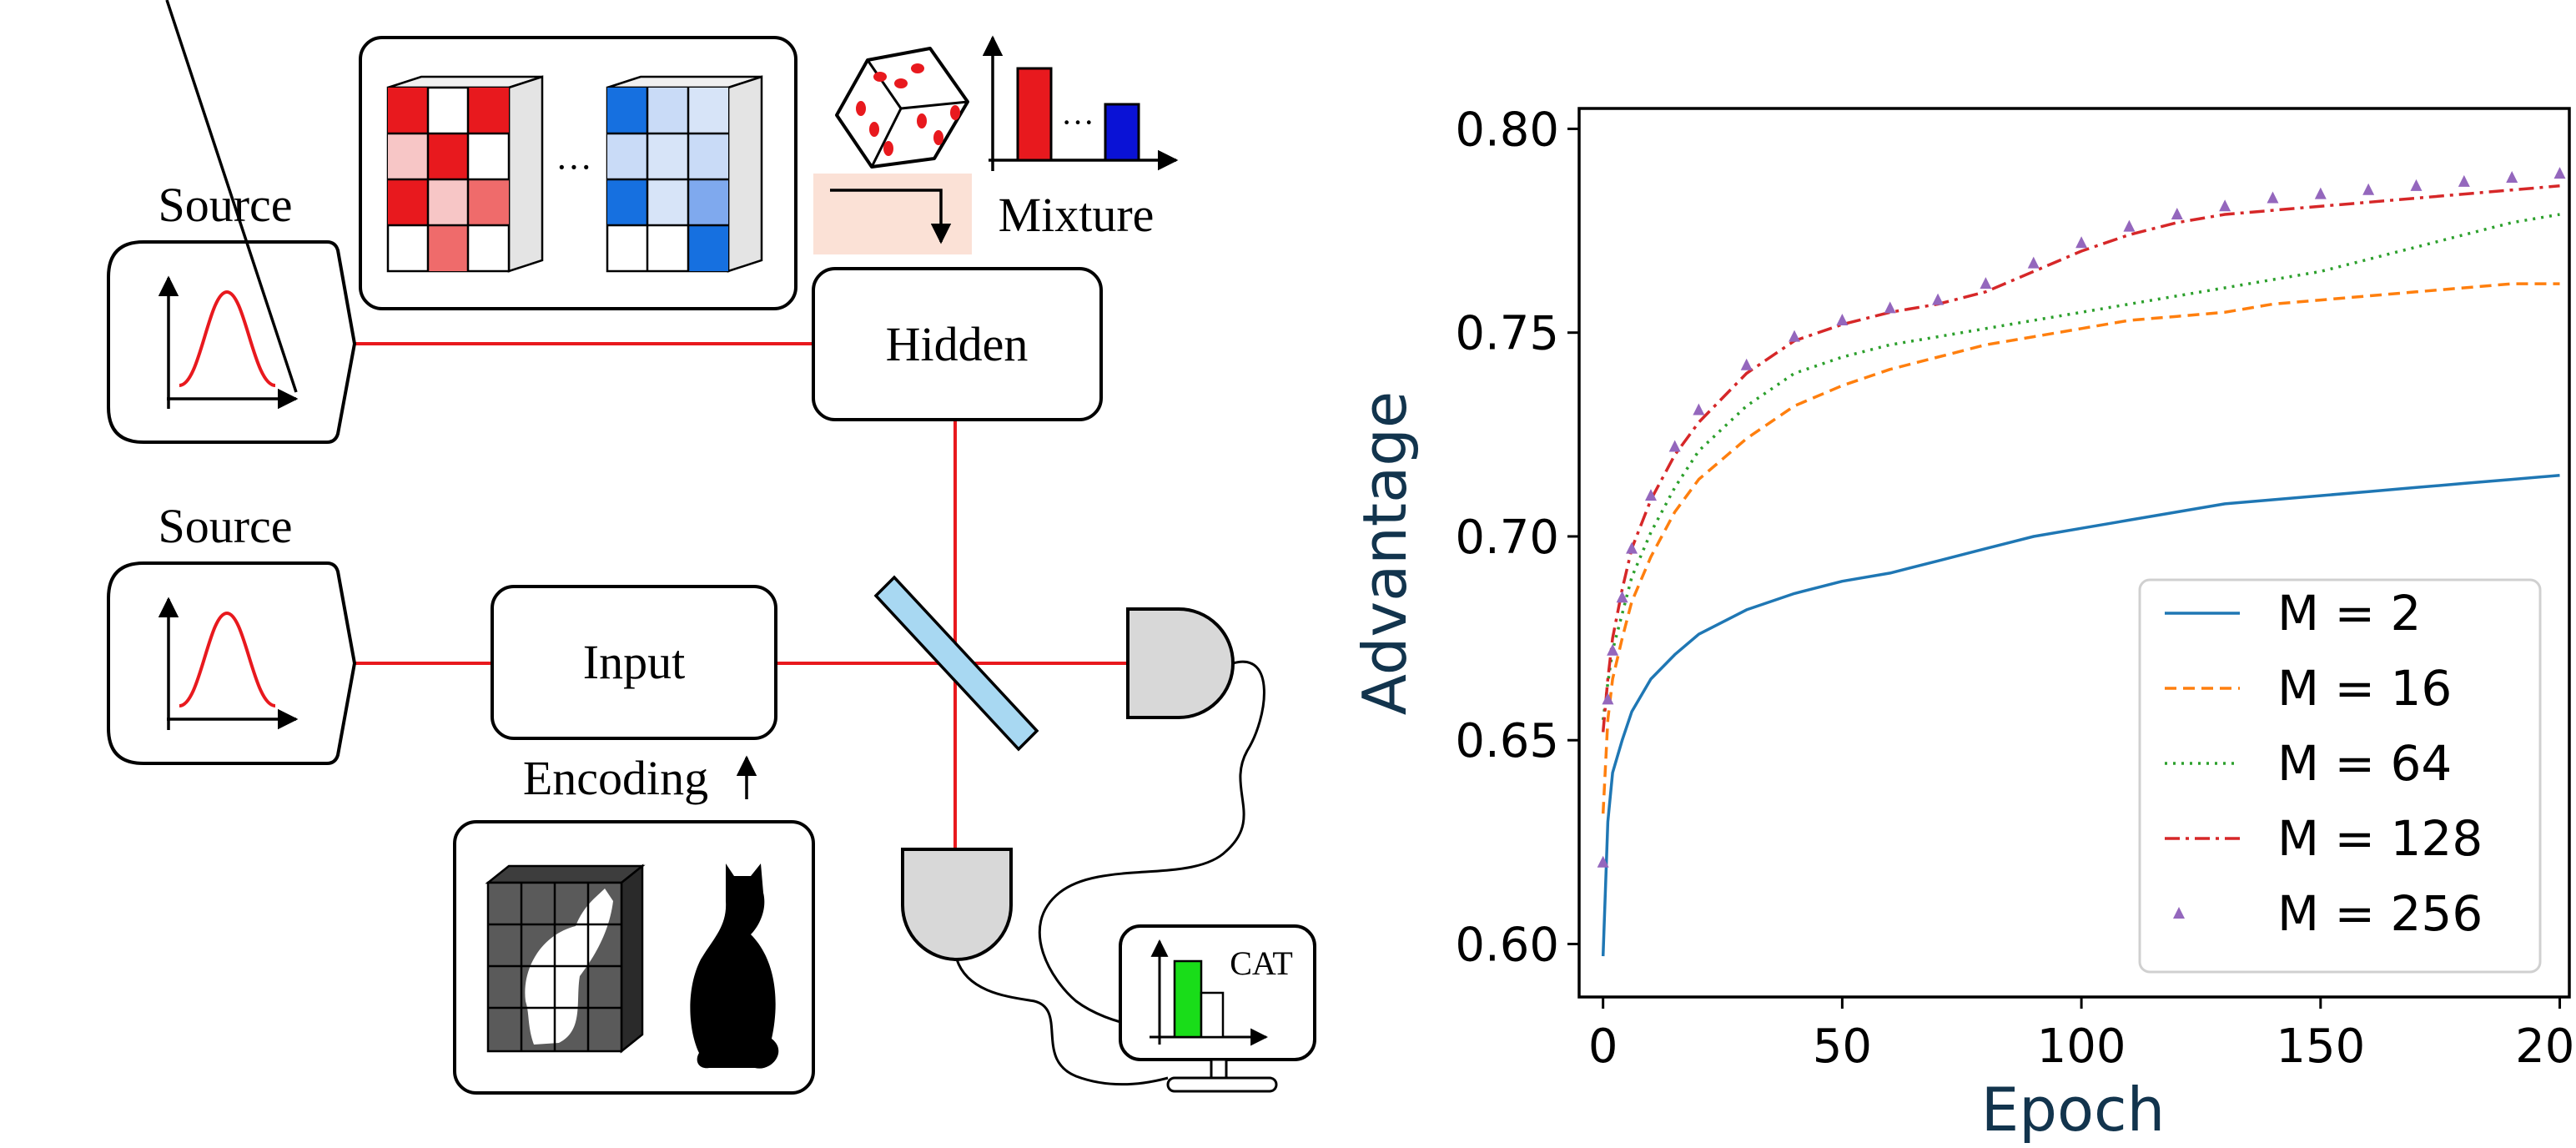 Image resolution: width=2576 pixels, height=1148 pixels. Describe the element at coordinates (1385, 553) in the screenshot. I see `y-axis-label: Advantage` at that location.